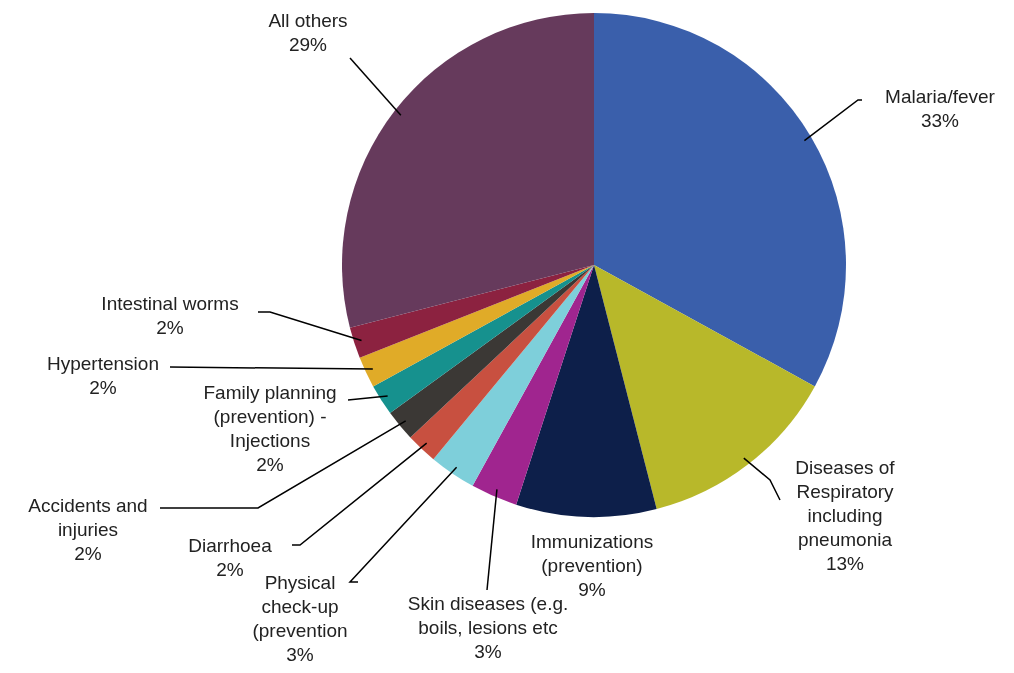 The height and width of the screenshot is (673, 1014). Describe the element at coordinates (940, 96) in the screenshot. I see `slice-label: Malaria/fever` at that location.